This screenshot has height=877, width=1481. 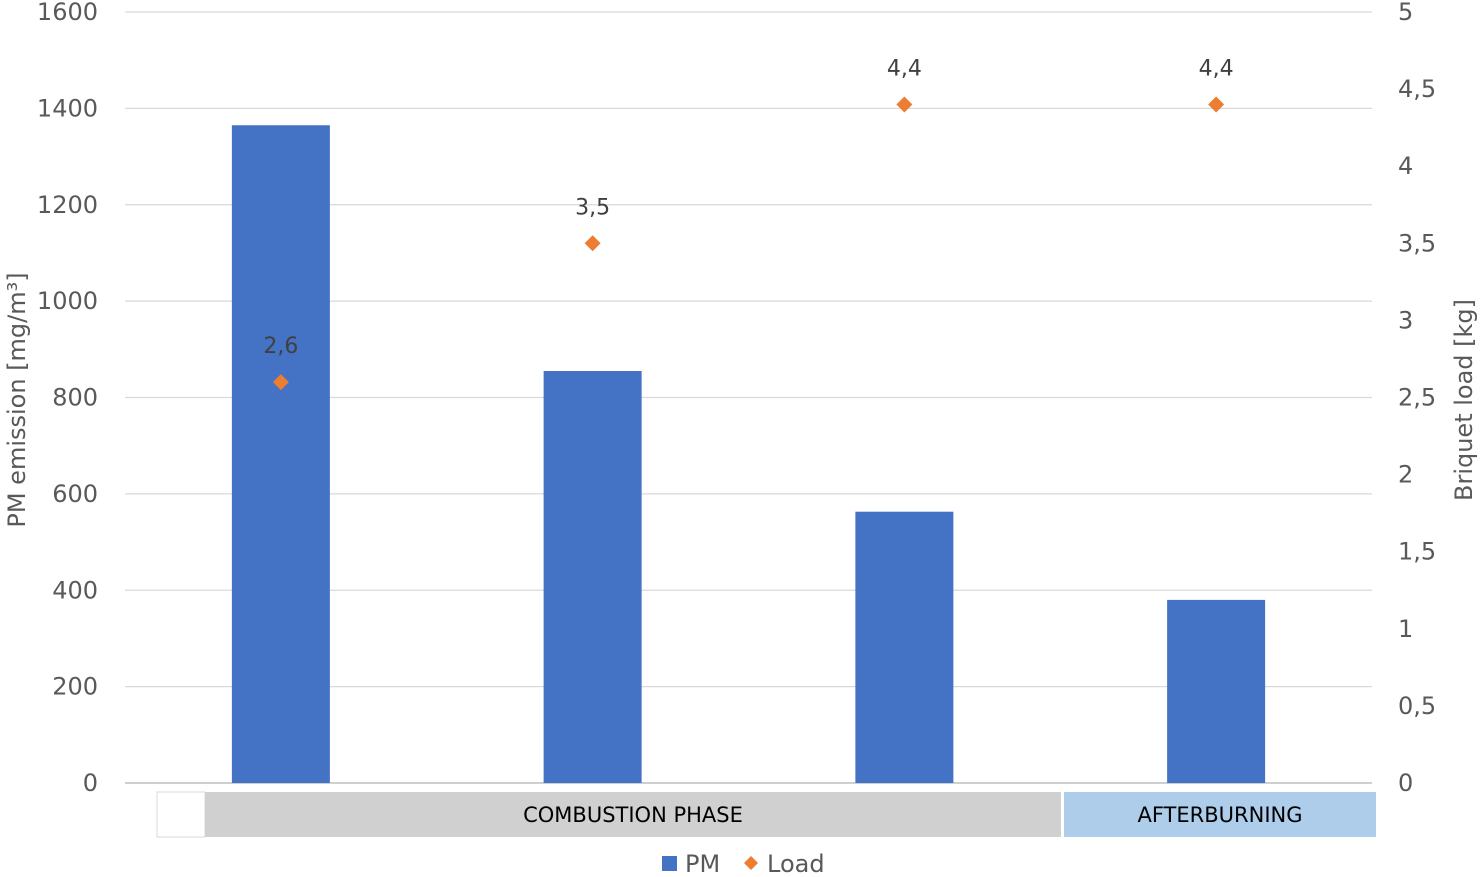 I want to click on right-tick-label: 5, so click(x=1405, y=13).